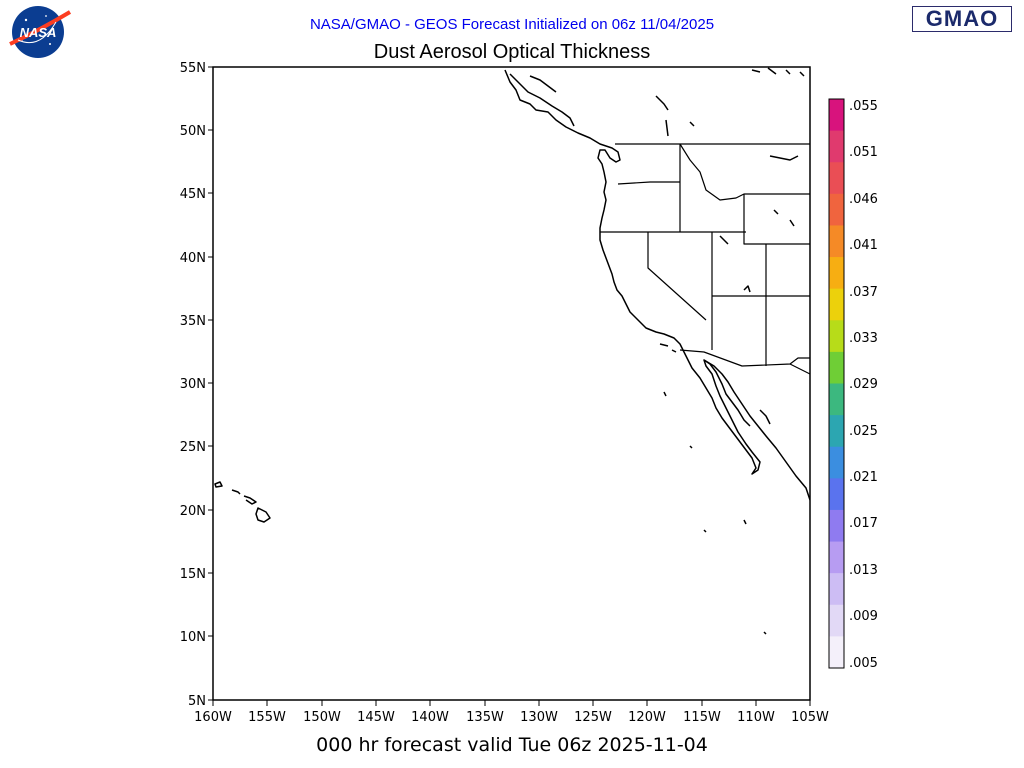  What do you see at coordinates (430, 717) in the screenshot?
I see `lon-tick-label: 140W` at bounding box center [430, 717].